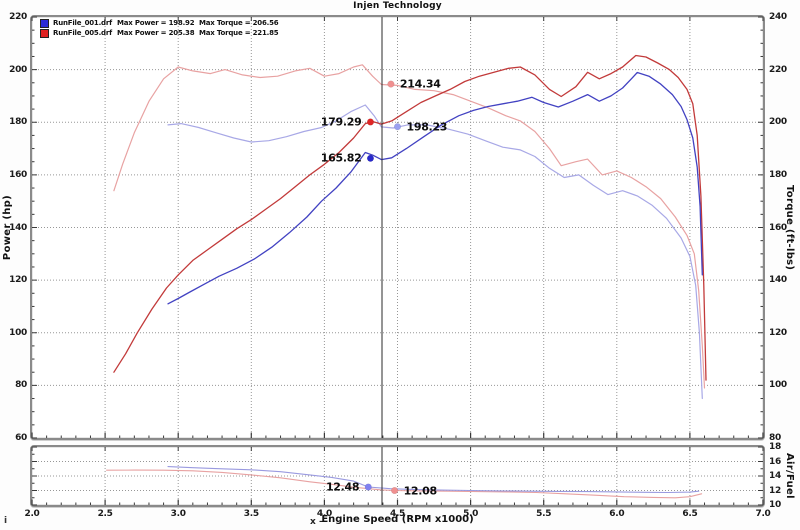 The image size is (800, 530). Describe the element at coordinates (156, 33) in the screenshot. I see `legend-max-power: Max Power = 205.38` at that location.